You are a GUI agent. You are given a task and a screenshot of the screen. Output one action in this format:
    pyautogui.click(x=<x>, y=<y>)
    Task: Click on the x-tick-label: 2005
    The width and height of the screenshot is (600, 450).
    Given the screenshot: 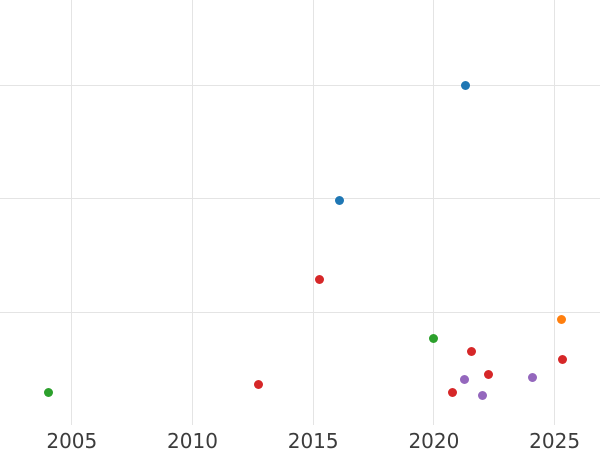 What is the action you would take?
    pyautogui.click(x=72, y=439)
    